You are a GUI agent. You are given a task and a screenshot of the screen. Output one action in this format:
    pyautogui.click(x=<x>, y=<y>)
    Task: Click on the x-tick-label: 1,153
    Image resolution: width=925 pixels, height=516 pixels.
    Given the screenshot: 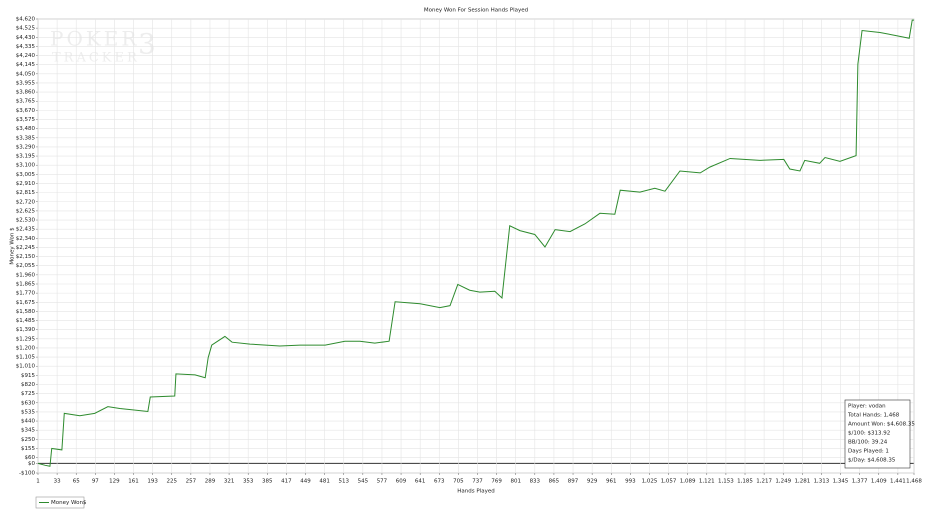 What is the action you would take?
    pyautogui.click(x=726, y=482)
    